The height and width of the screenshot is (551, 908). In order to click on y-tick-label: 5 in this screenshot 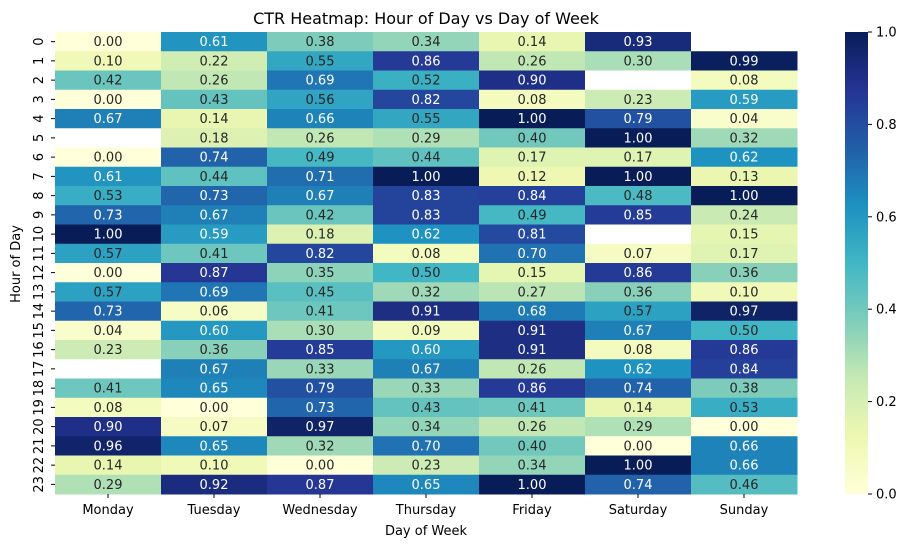, I will do `click(39, 138)`.